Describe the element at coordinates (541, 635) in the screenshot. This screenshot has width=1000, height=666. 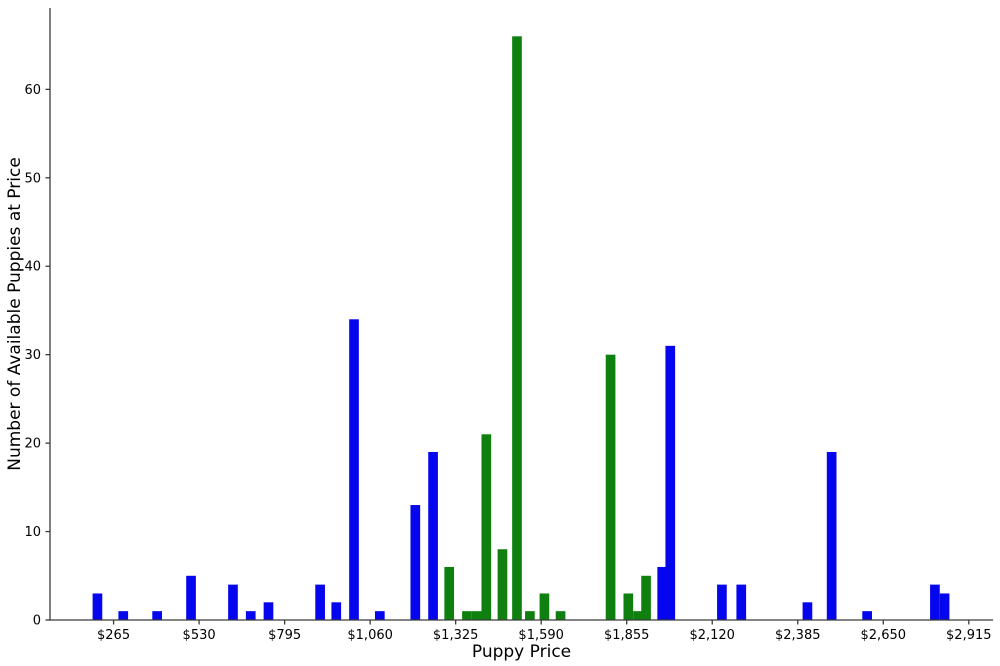
I see `x-tick-label: $1,590` at that location.